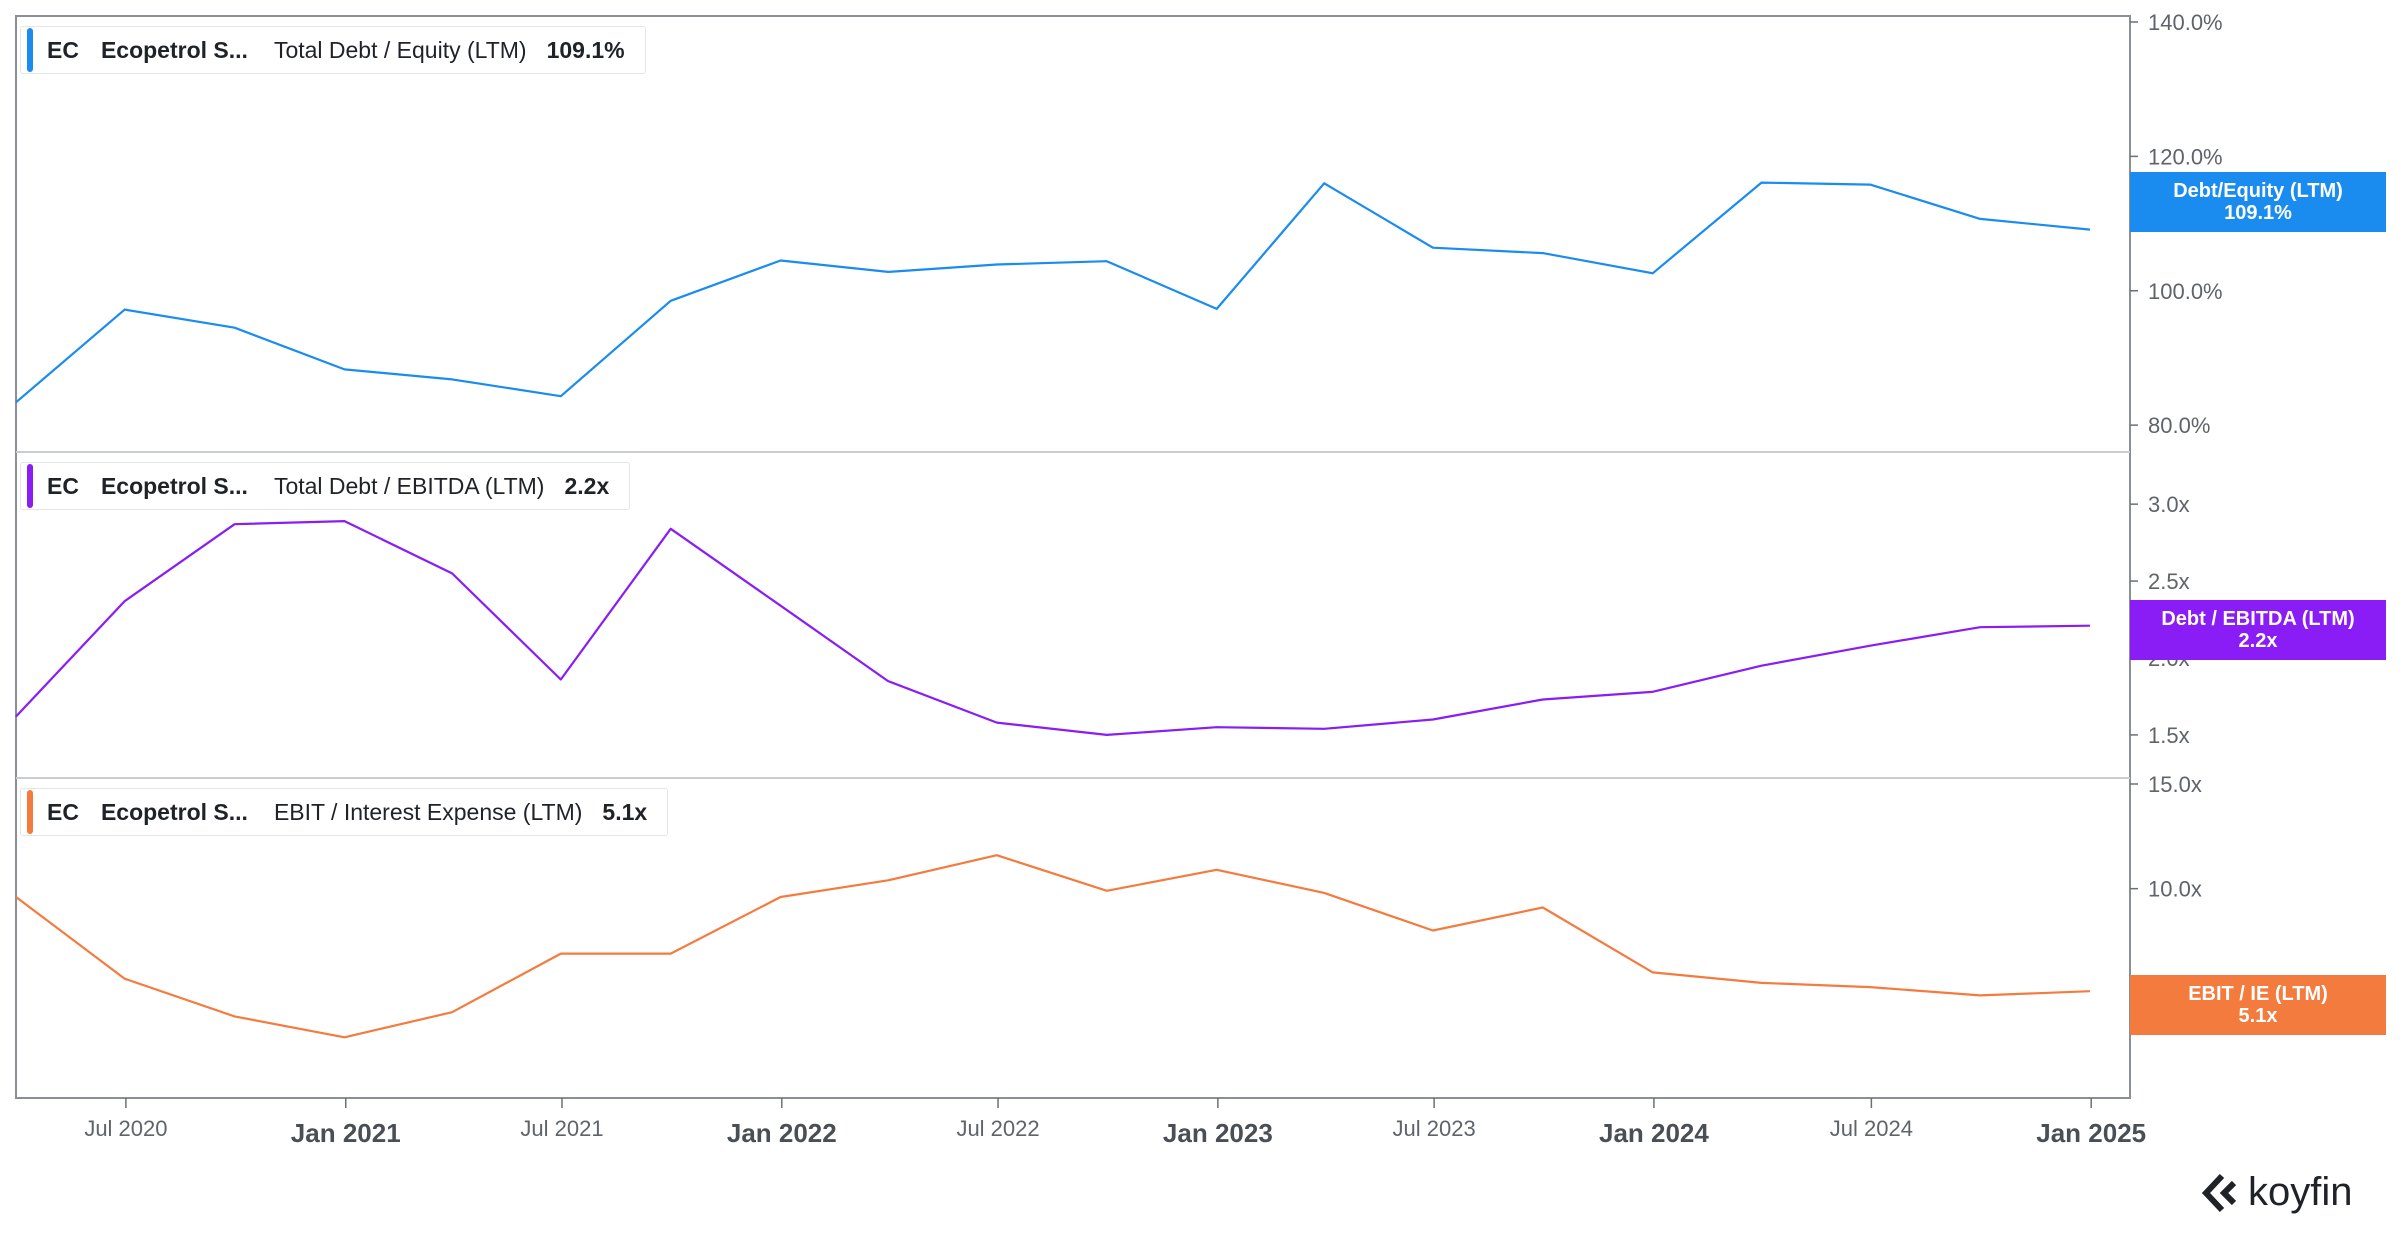  I want to click on y-tick-label: 10.0x, so click(2175, 889).